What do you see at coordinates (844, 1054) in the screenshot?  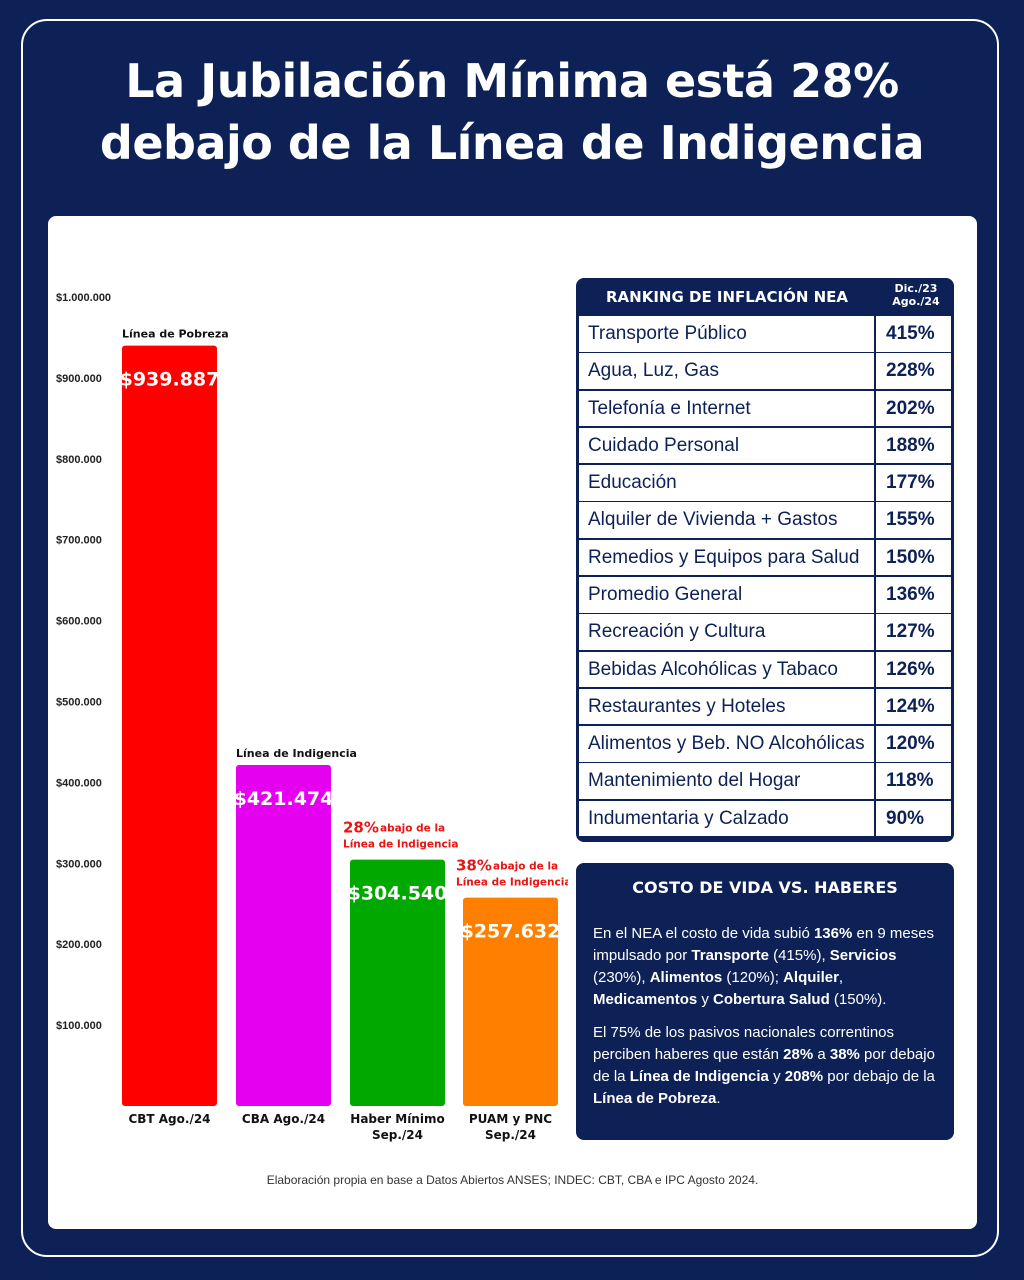 I see `bold-span: 38%` at bounding box center [844, 1054].